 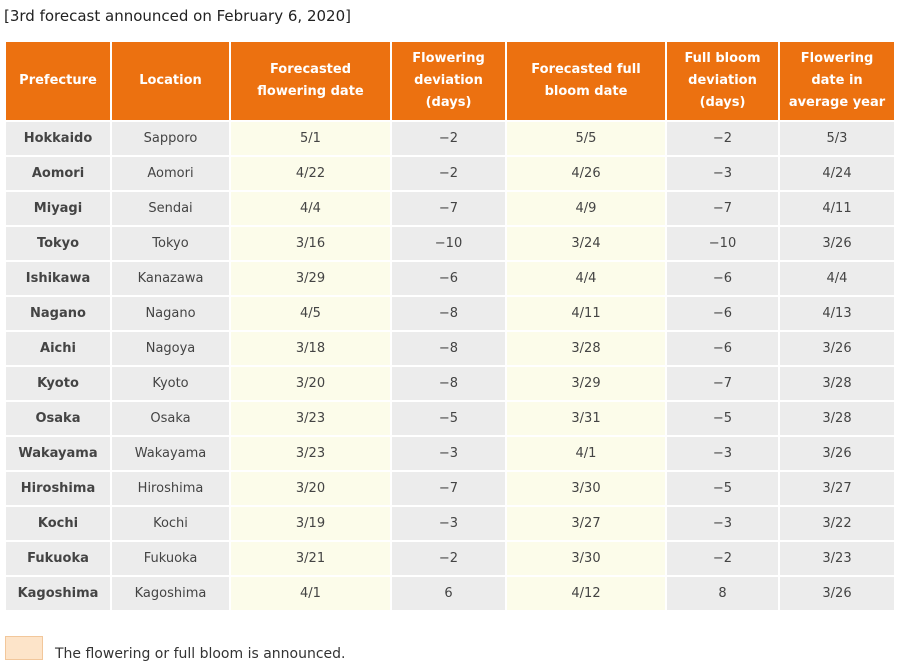 What do you see at coordinates (24, 648) in the screenshot?
I see `legend-swatch` at bounding box center [24, 648].